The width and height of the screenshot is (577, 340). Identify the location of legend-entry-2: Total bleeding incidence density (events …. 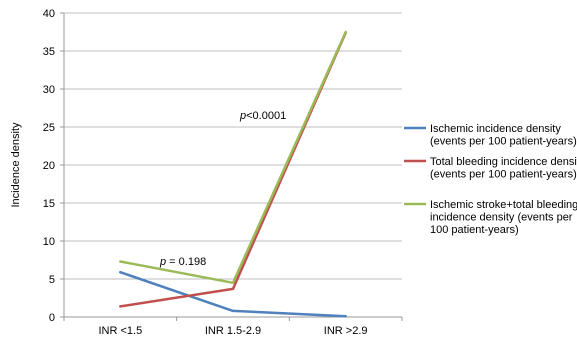
(490, 168).